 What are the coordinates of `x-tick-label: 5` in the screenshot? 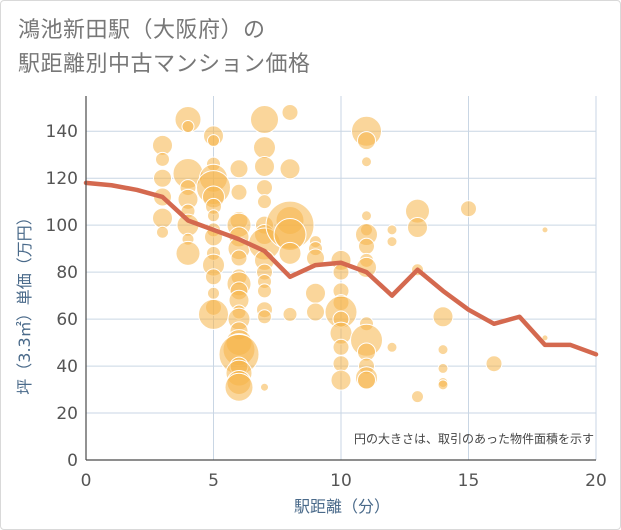 It's located at (213, 481).